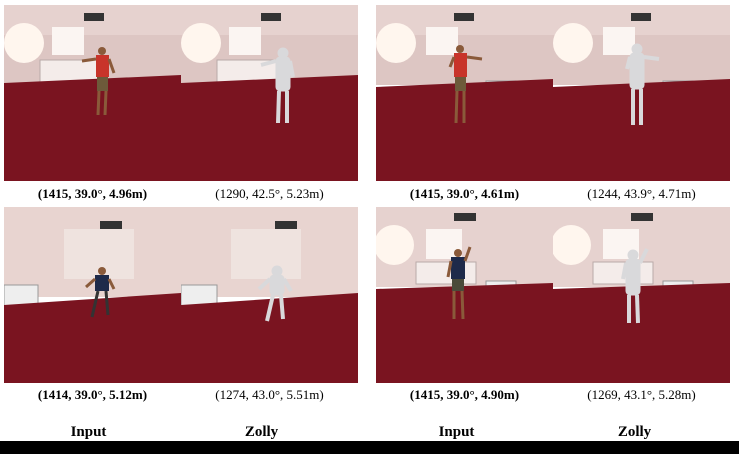 Image resolution: width=739 pixels, height=454 pixels. I want to click on photo-zolly-top-right, so click(641, 93).